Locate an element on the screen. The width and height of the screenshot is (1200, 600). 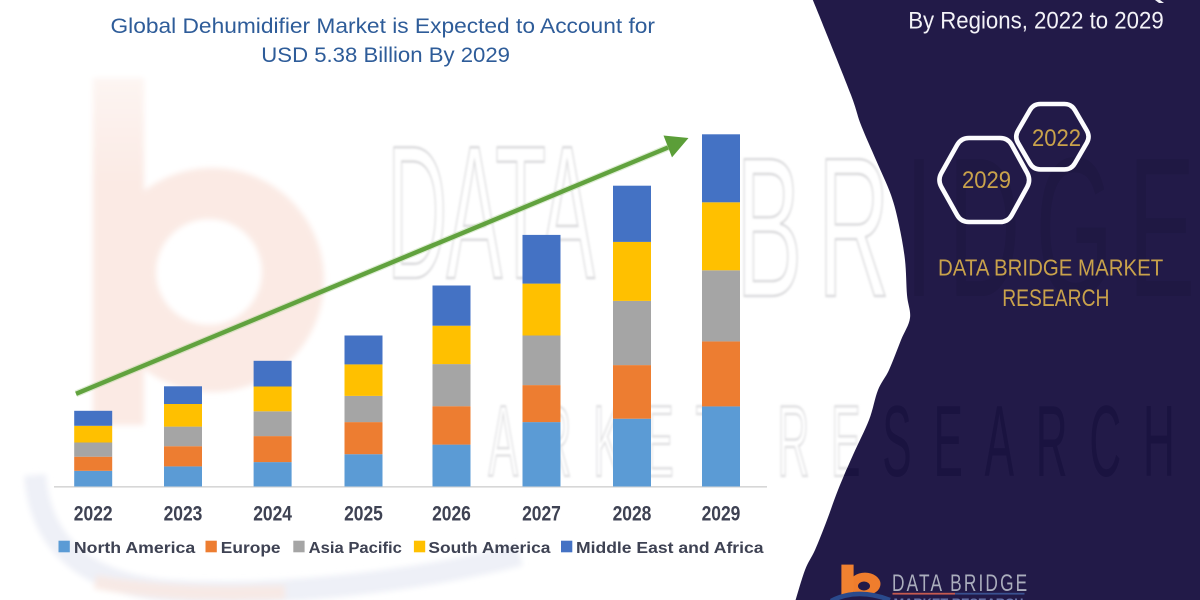
svg-text: DATA BRIDGE MARKET is located at coordinates (1050, 268).